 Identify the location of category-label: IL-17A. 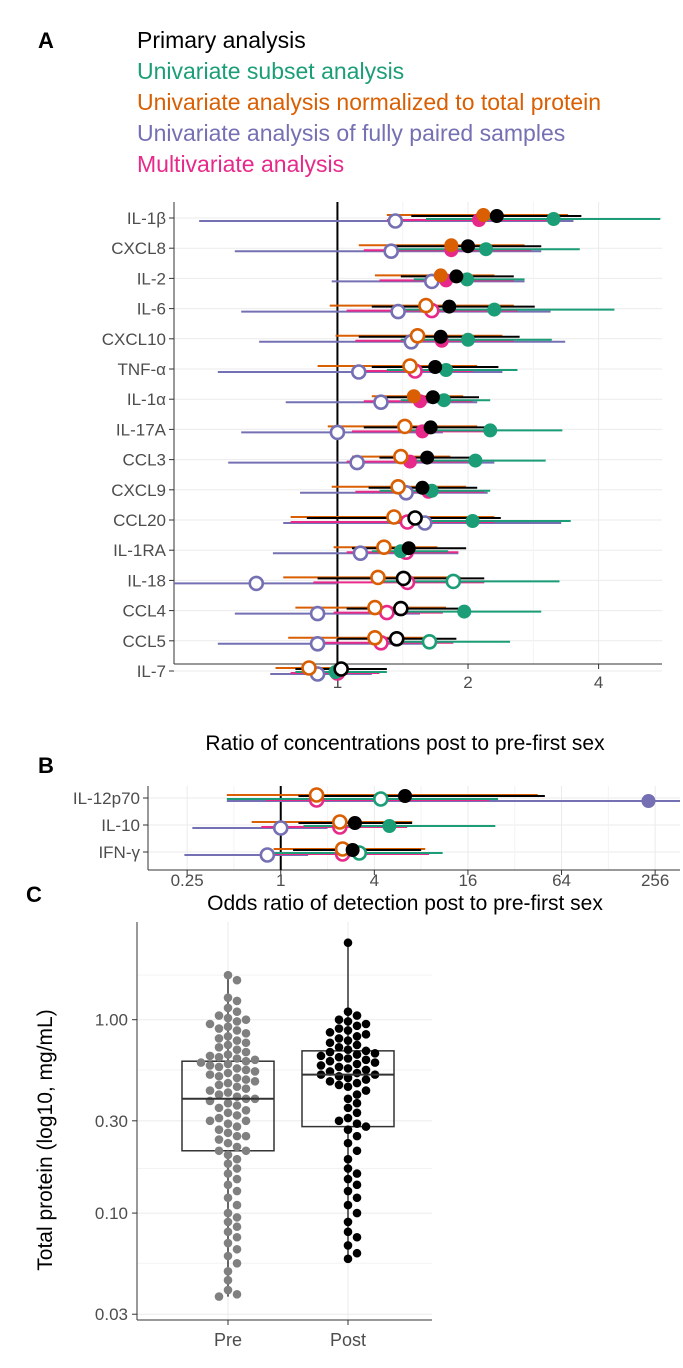
(141, 429).